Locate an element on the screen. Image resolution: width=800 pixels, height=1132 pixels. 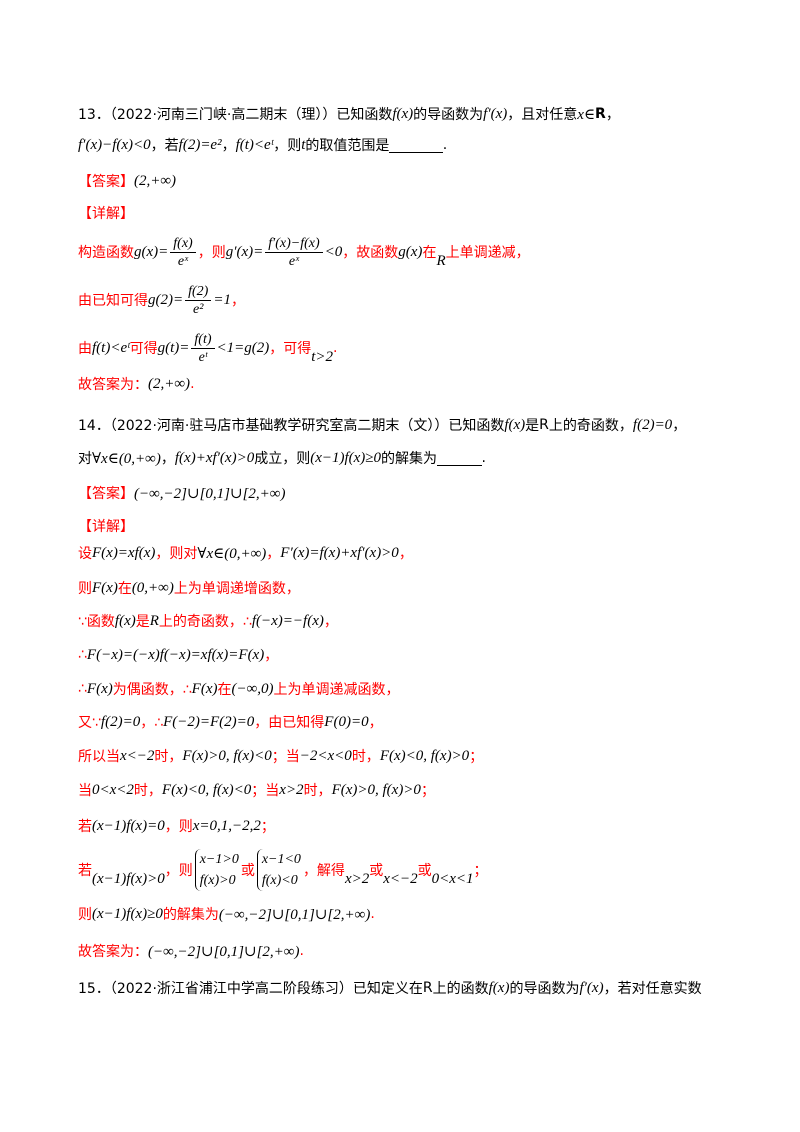
numerator: f′(x)−f(x) is located at coordinates (294, 244).